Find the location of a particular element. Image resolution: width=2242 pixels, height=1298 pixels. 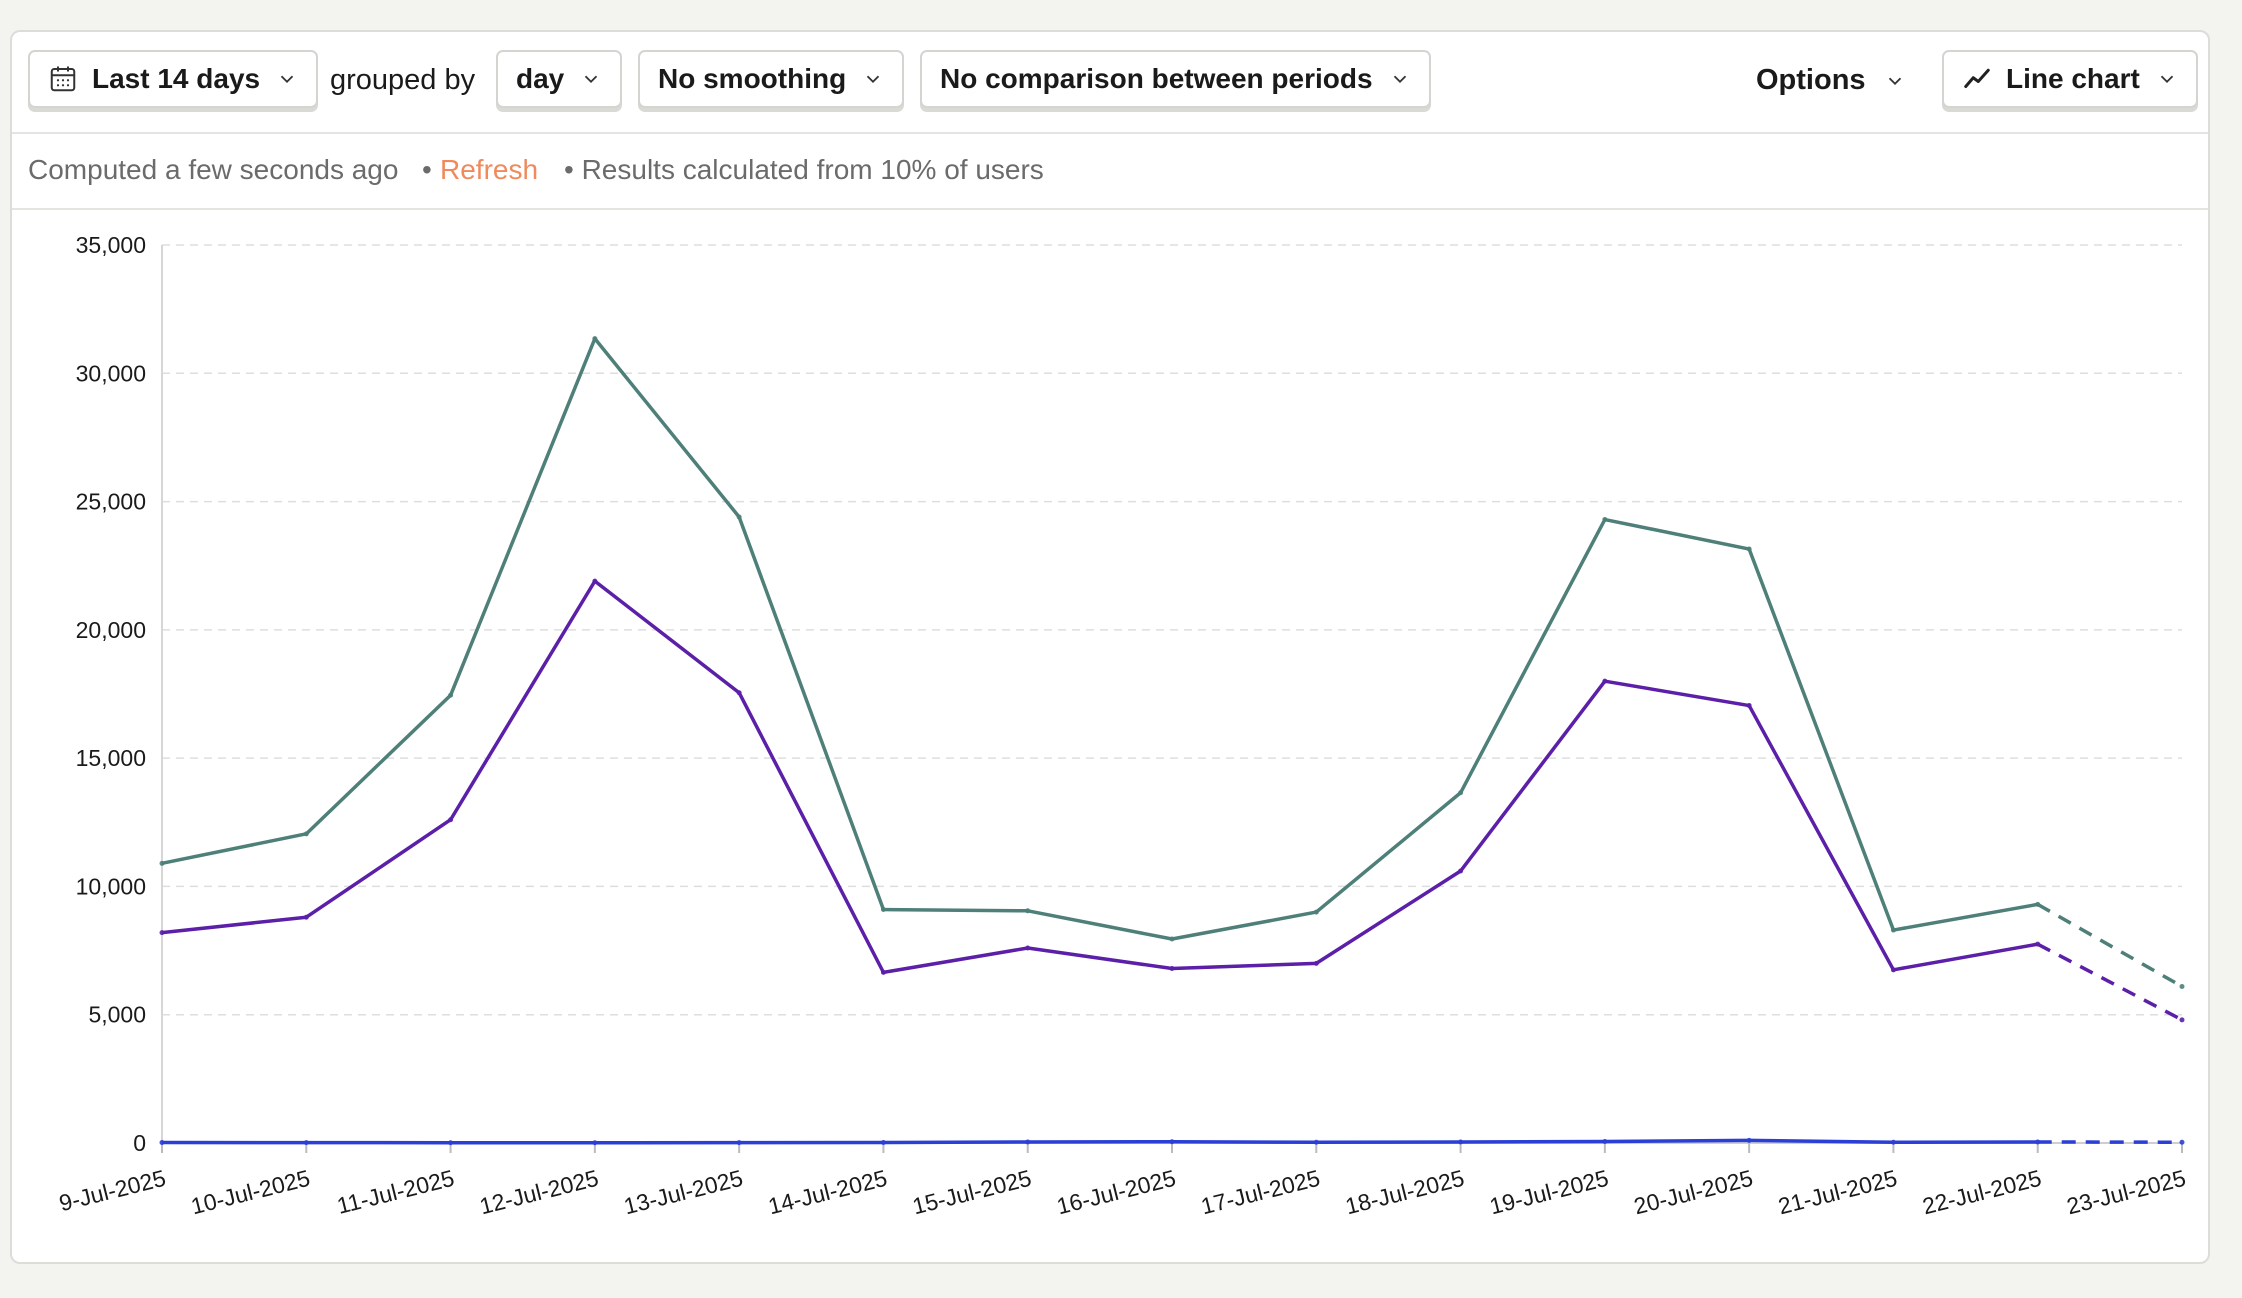

line-chart-icon is located at coordinates (1977, 78).